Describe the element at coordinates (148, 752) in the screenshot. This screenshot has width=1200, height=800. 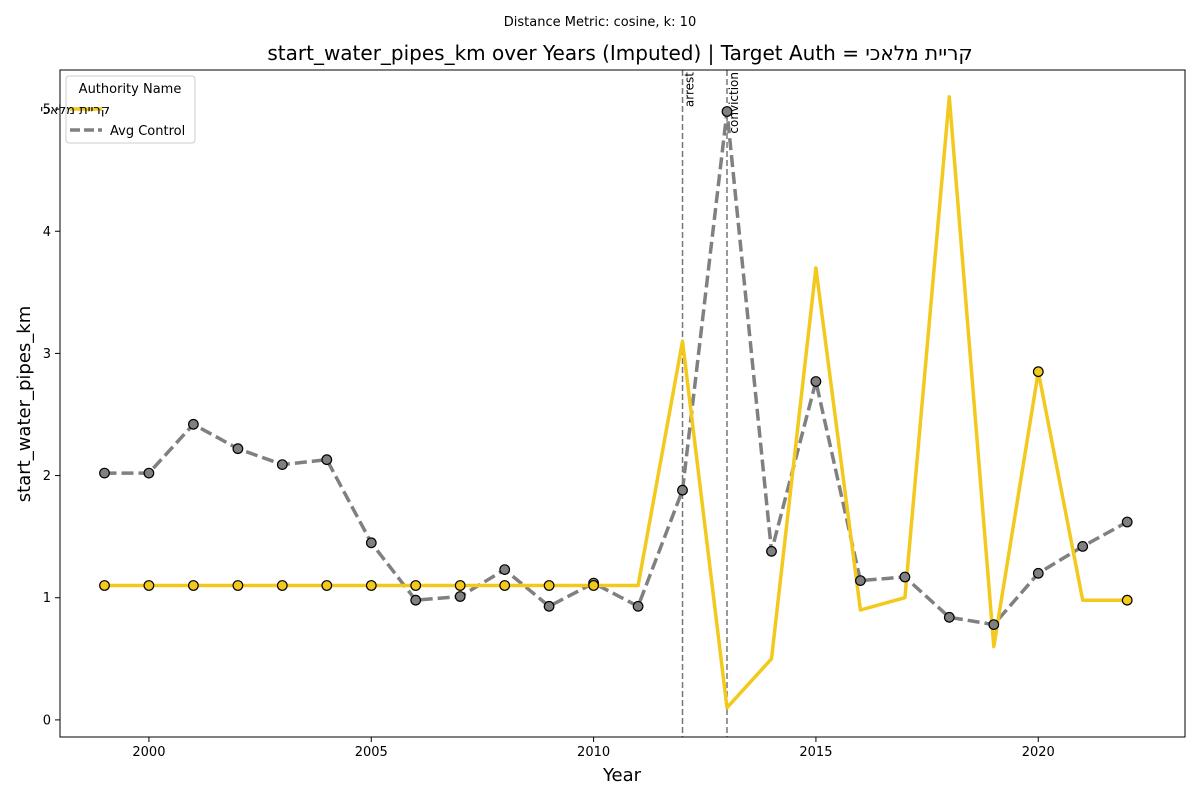
I see `x-tick-label: 2000` at that location.